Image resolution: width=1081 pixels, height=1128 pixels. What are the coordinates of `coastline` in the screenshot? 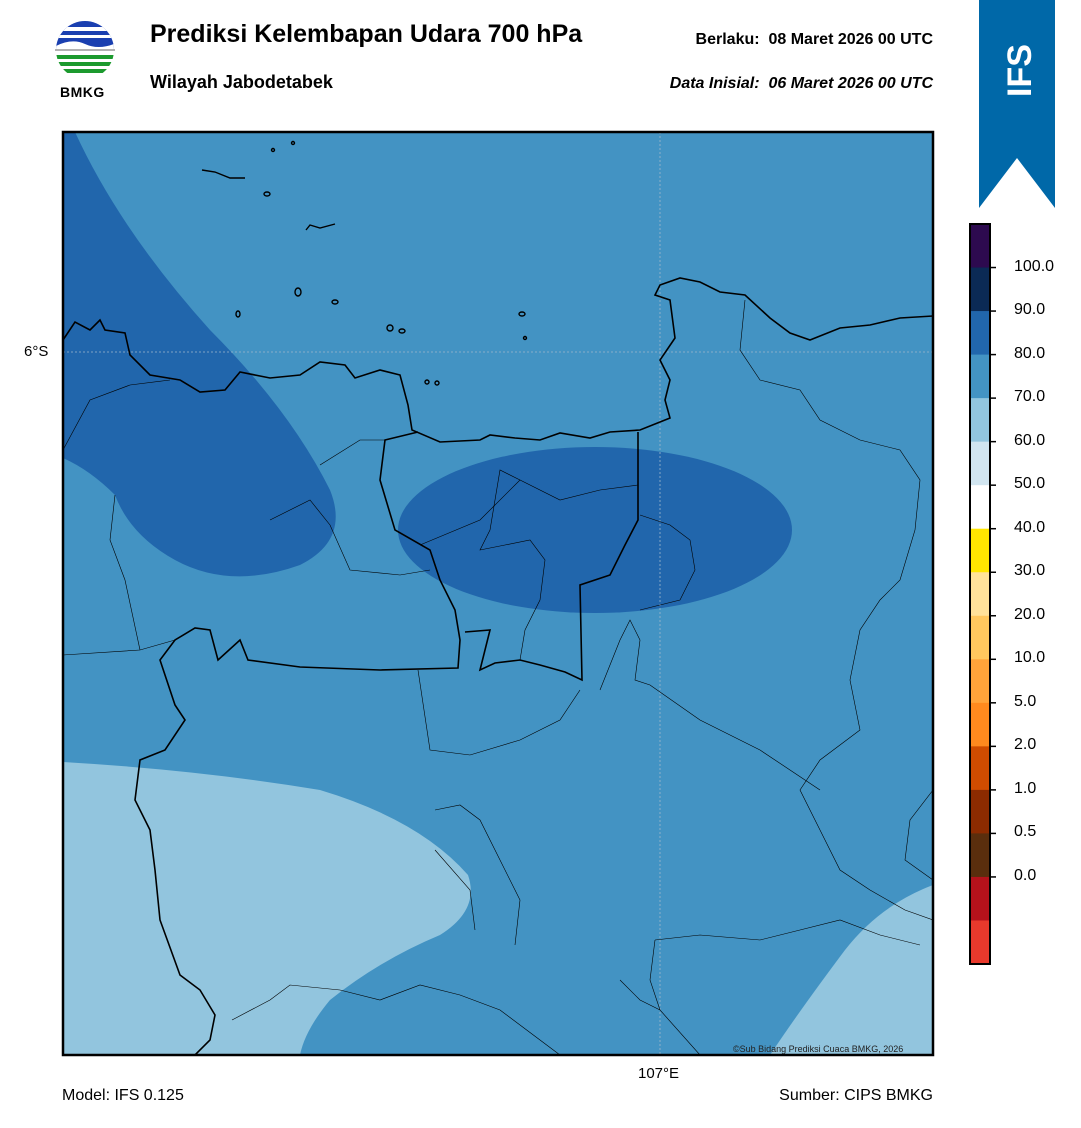 It's located at (498, 360).